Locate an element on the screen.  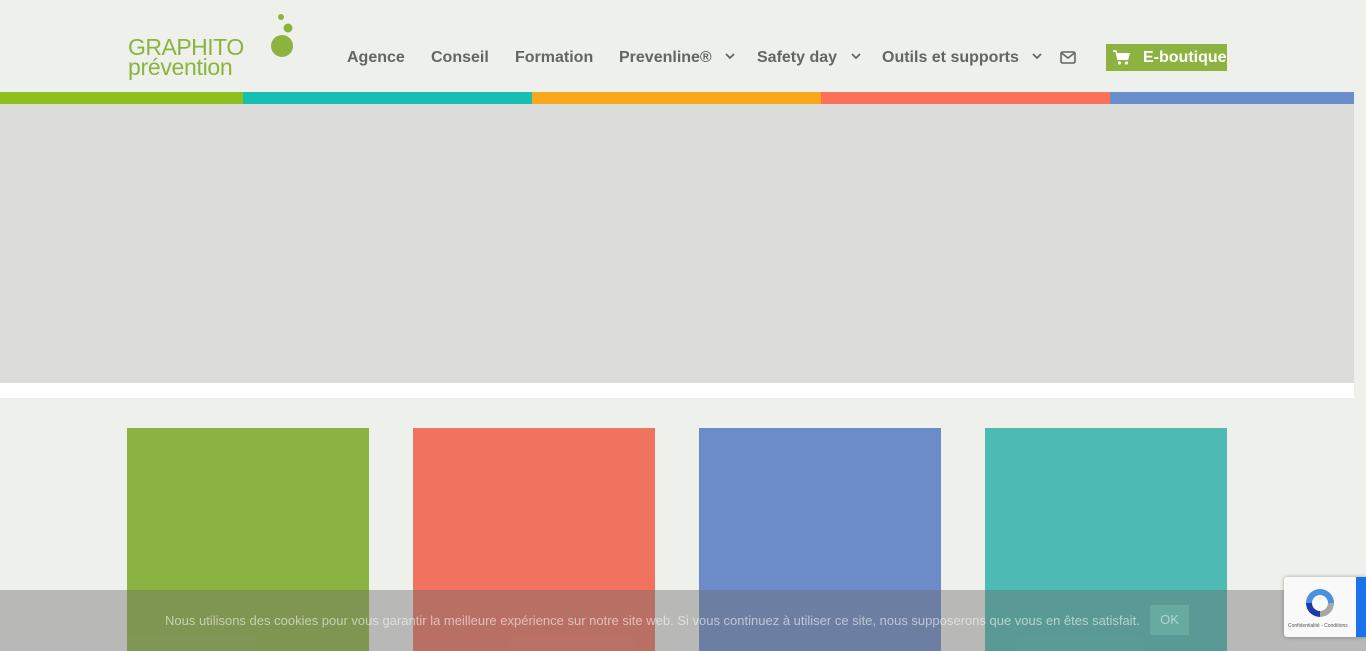
nav-item-formation: Formation is located at coordinates (554, 58).